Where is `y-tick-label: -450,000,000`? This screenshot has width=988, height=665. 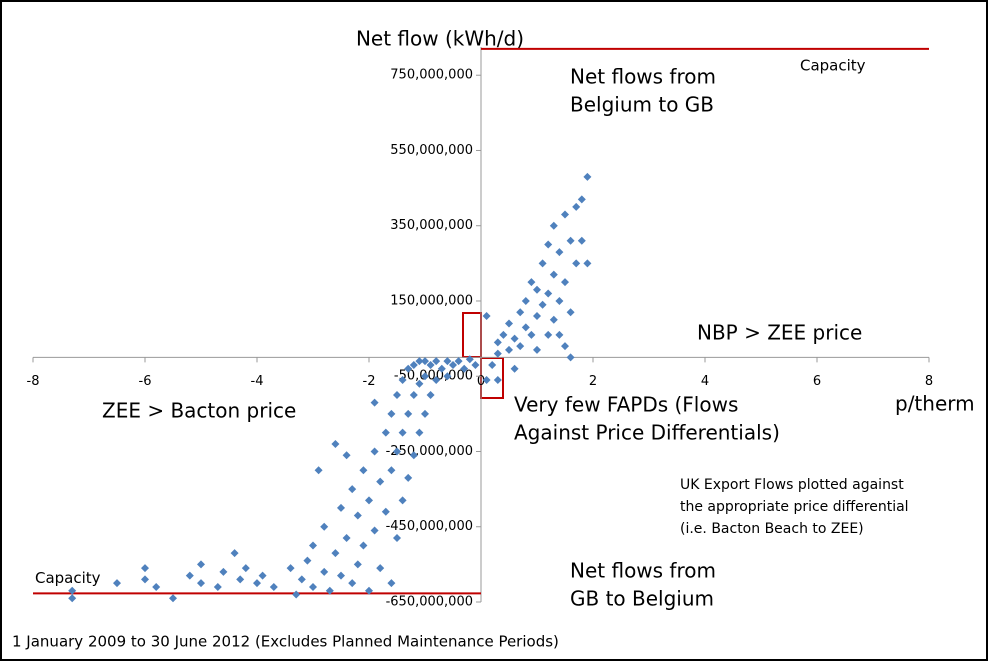
y-tick-label: -450,000,000 is located at coordinates (429, 526).